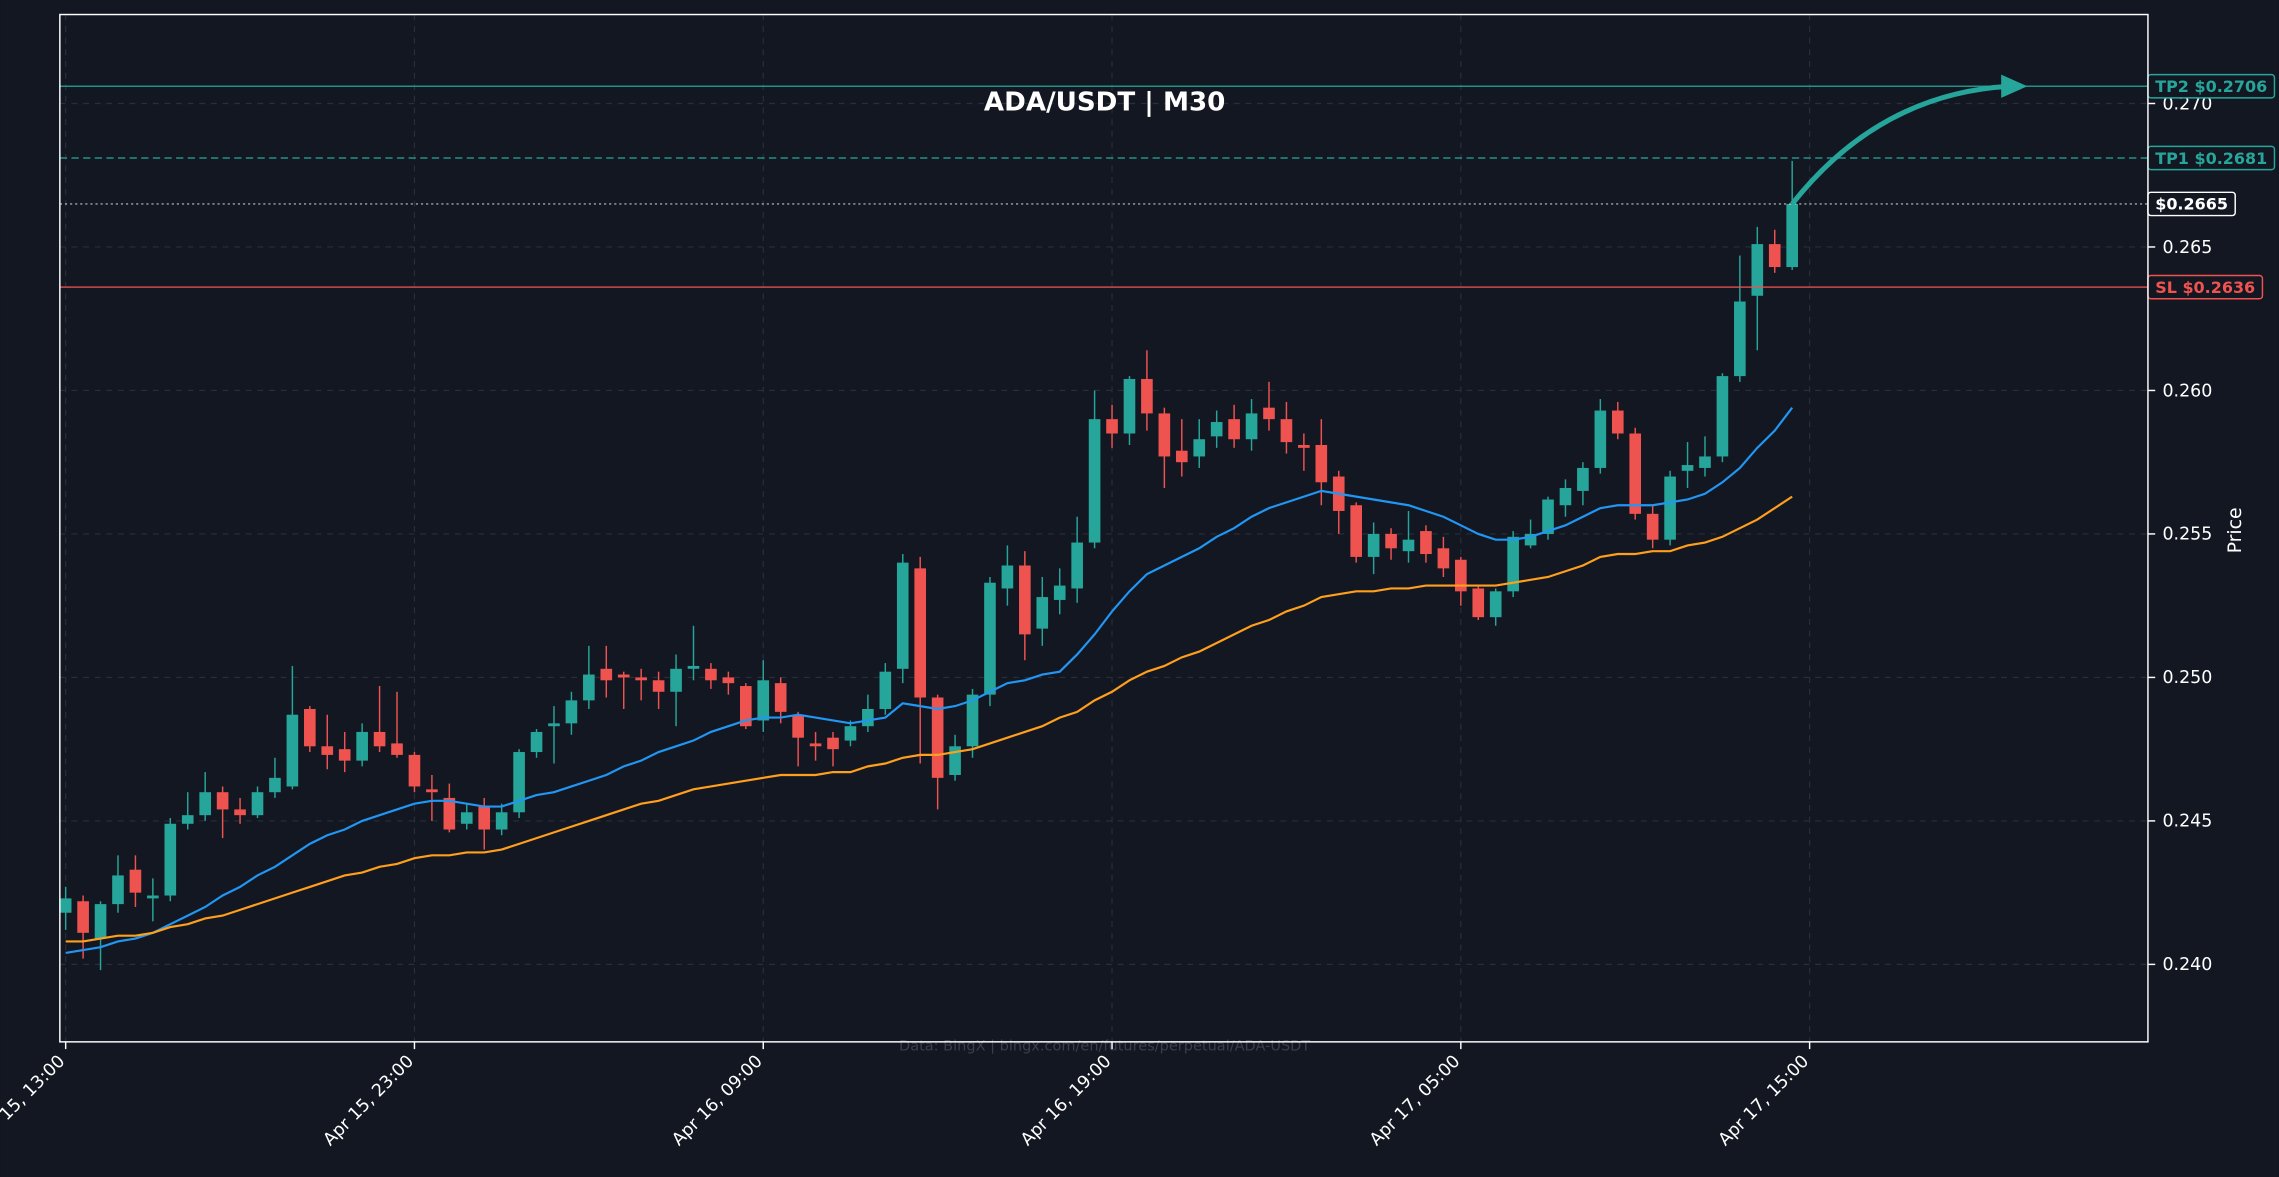  I want to click on price-level-tag: SL $0.2636, so click(2205, 287).